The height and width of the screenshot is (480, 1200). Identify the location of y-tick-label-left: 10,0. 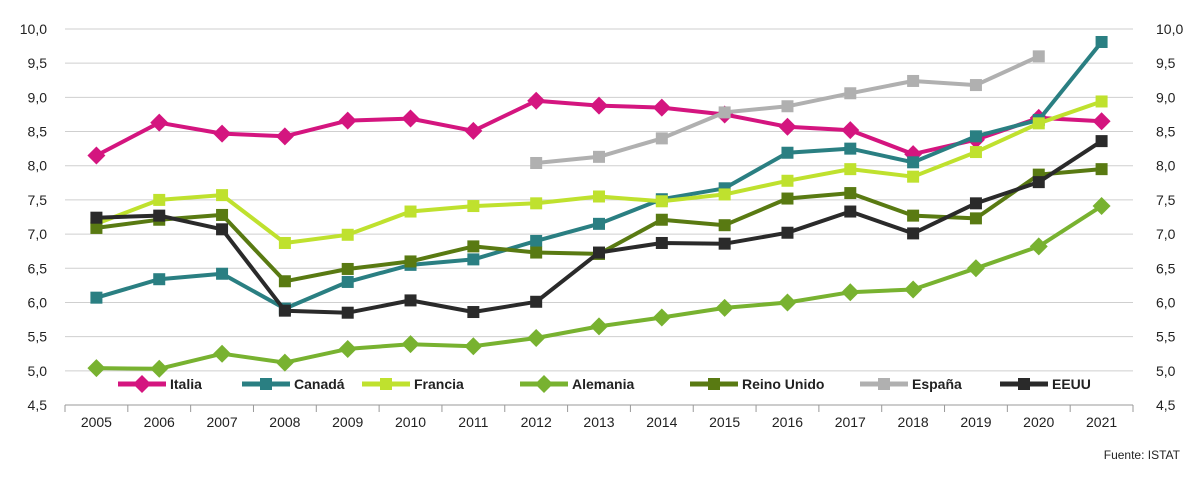
(33, 29).